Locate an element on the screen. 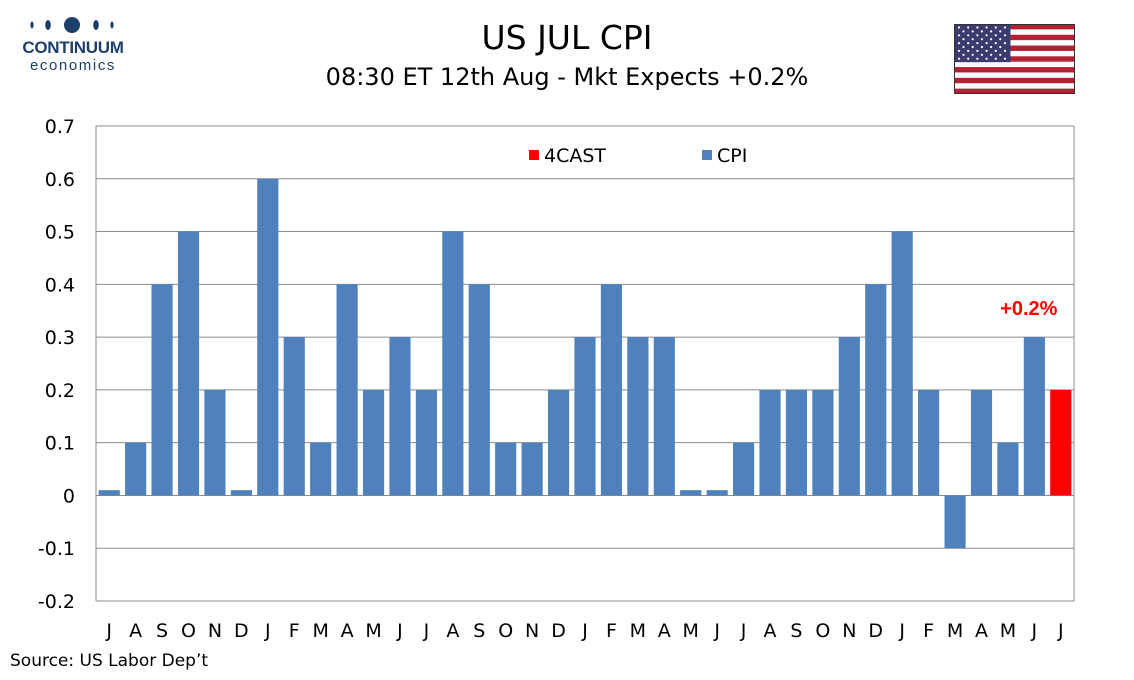  y-tick-label: -0.2 is located at coordinates (56, 602).